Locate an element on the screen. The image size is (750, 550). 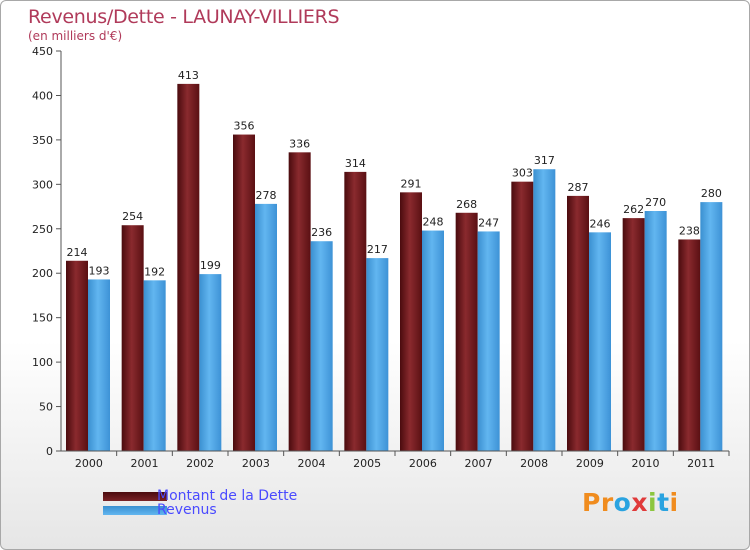
data-label-revenus: 317 is located at coordinates (544, 160).